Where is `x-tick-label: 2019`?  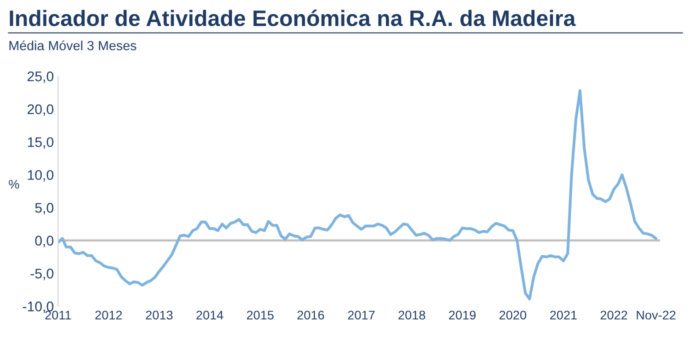
x-tick-label: 2019 is located at coordinates (462, 315).